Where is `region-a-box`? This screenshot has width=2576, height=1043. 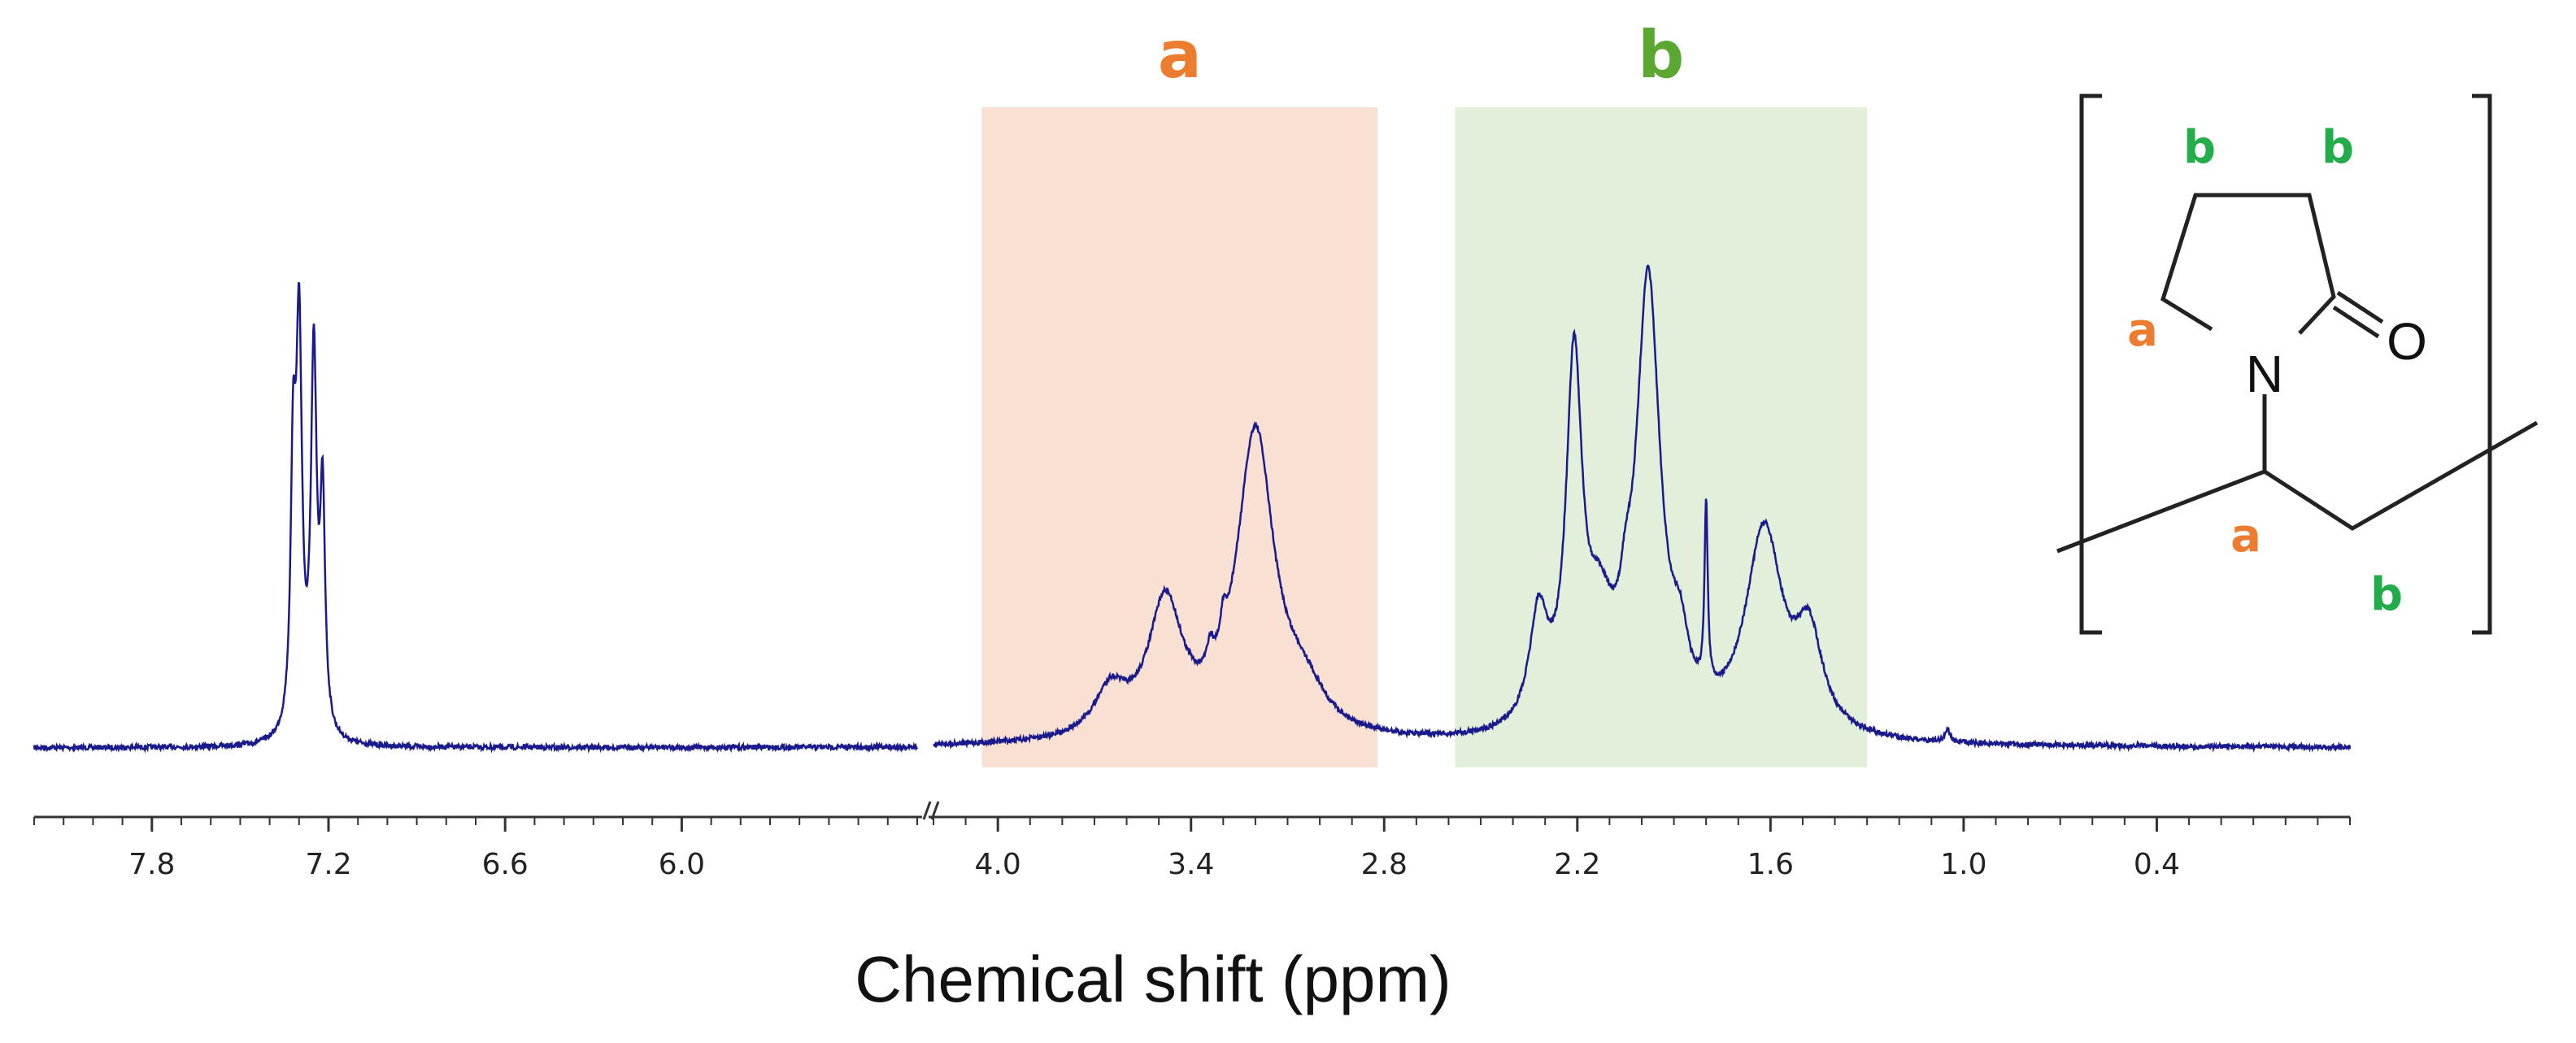
region-a-box is located at coordinates (1180, 437).